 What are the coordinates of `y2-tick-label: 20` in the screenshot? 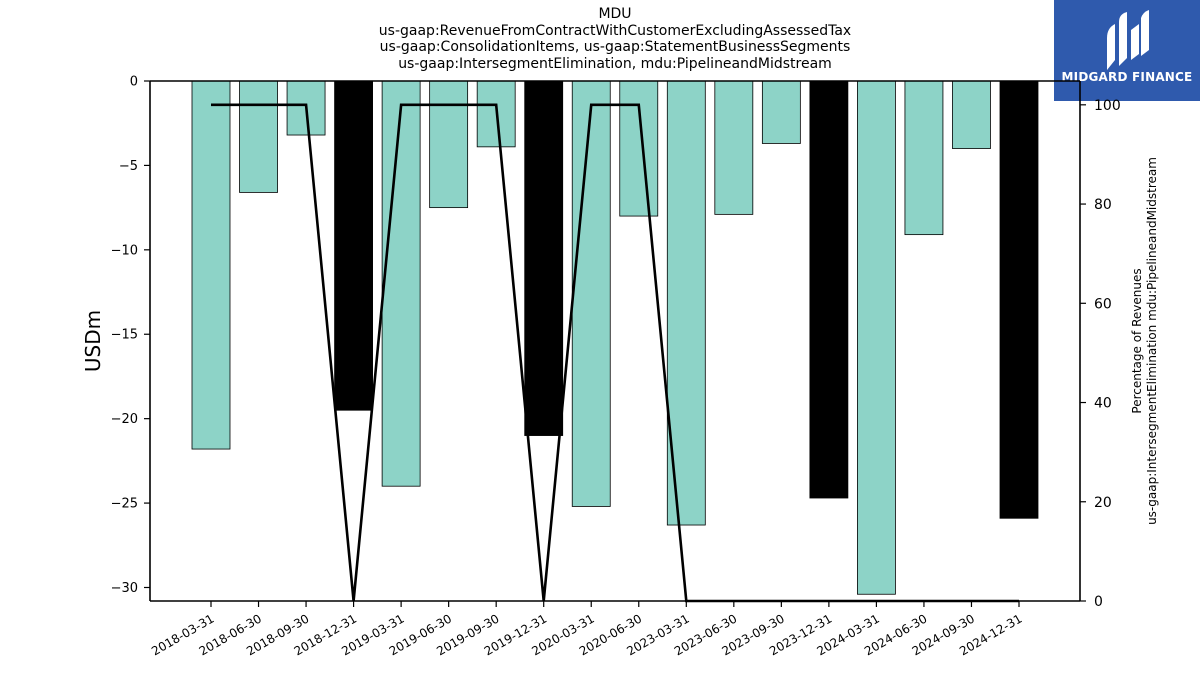 It's located at (1103, 503).